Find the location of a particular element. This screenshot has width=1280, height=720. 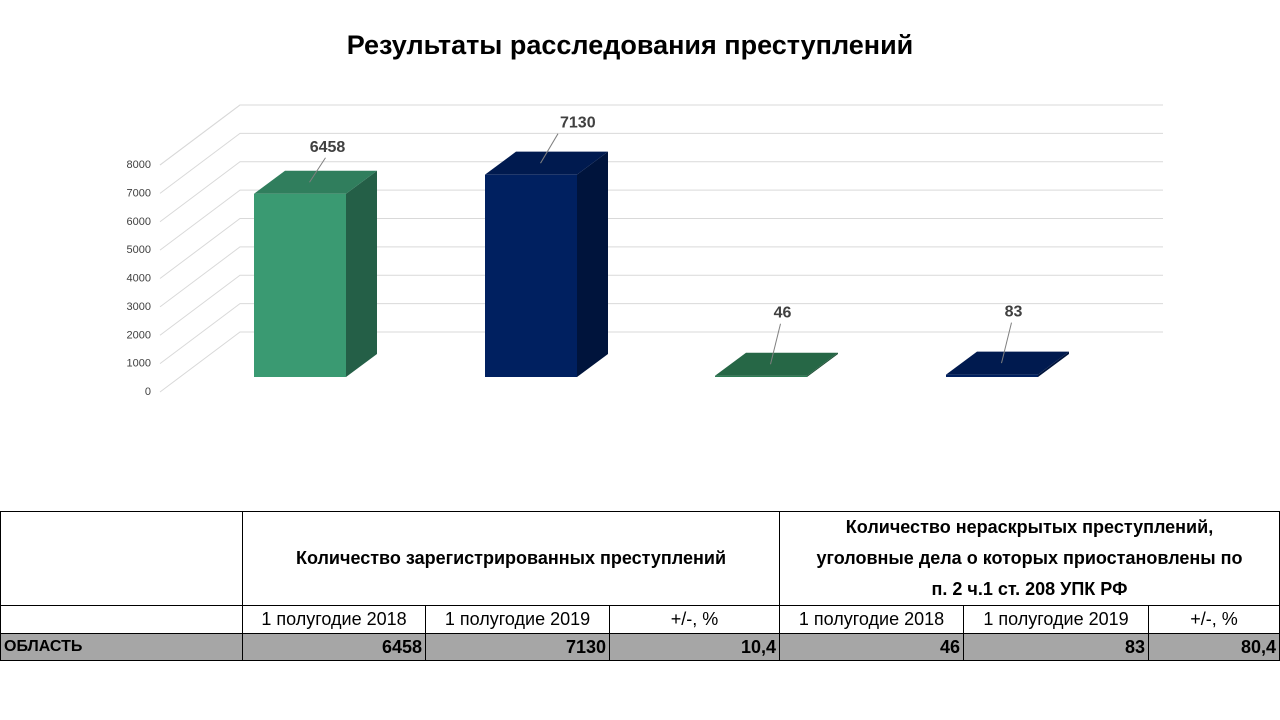

data-label: 46 is located at coordinates (783, 313).